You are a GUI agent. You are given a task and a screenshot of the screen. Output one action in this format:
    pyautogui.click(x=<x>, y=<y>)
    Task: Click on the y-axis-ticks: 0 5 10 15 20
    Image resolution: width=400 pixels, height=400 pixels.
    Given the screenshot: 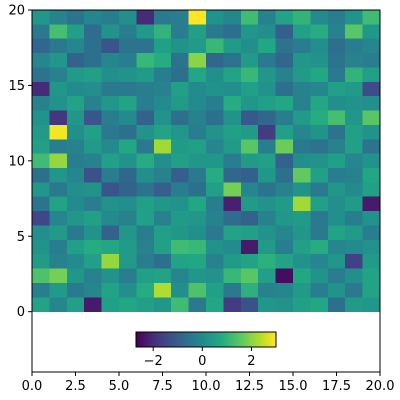 What is the action you would take?
    pyautogui.click(x=20, y=162)
    